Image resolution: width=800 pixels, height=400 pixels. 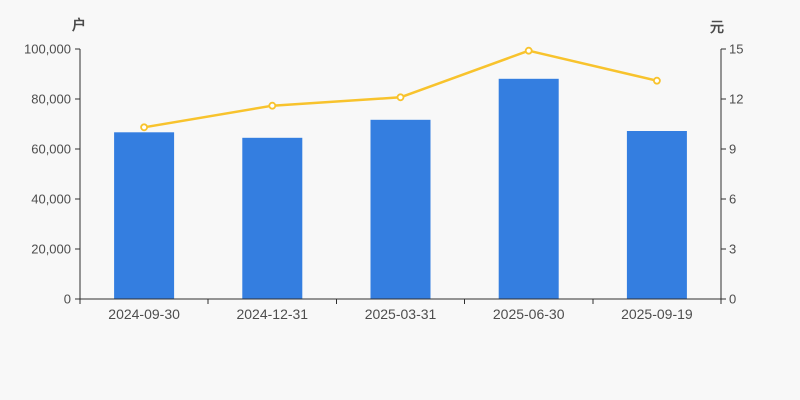 What do you see at coordinates (732, 149) in the screenshot?
I see `right-tick-label: 9` at bounding box center [732, 149].